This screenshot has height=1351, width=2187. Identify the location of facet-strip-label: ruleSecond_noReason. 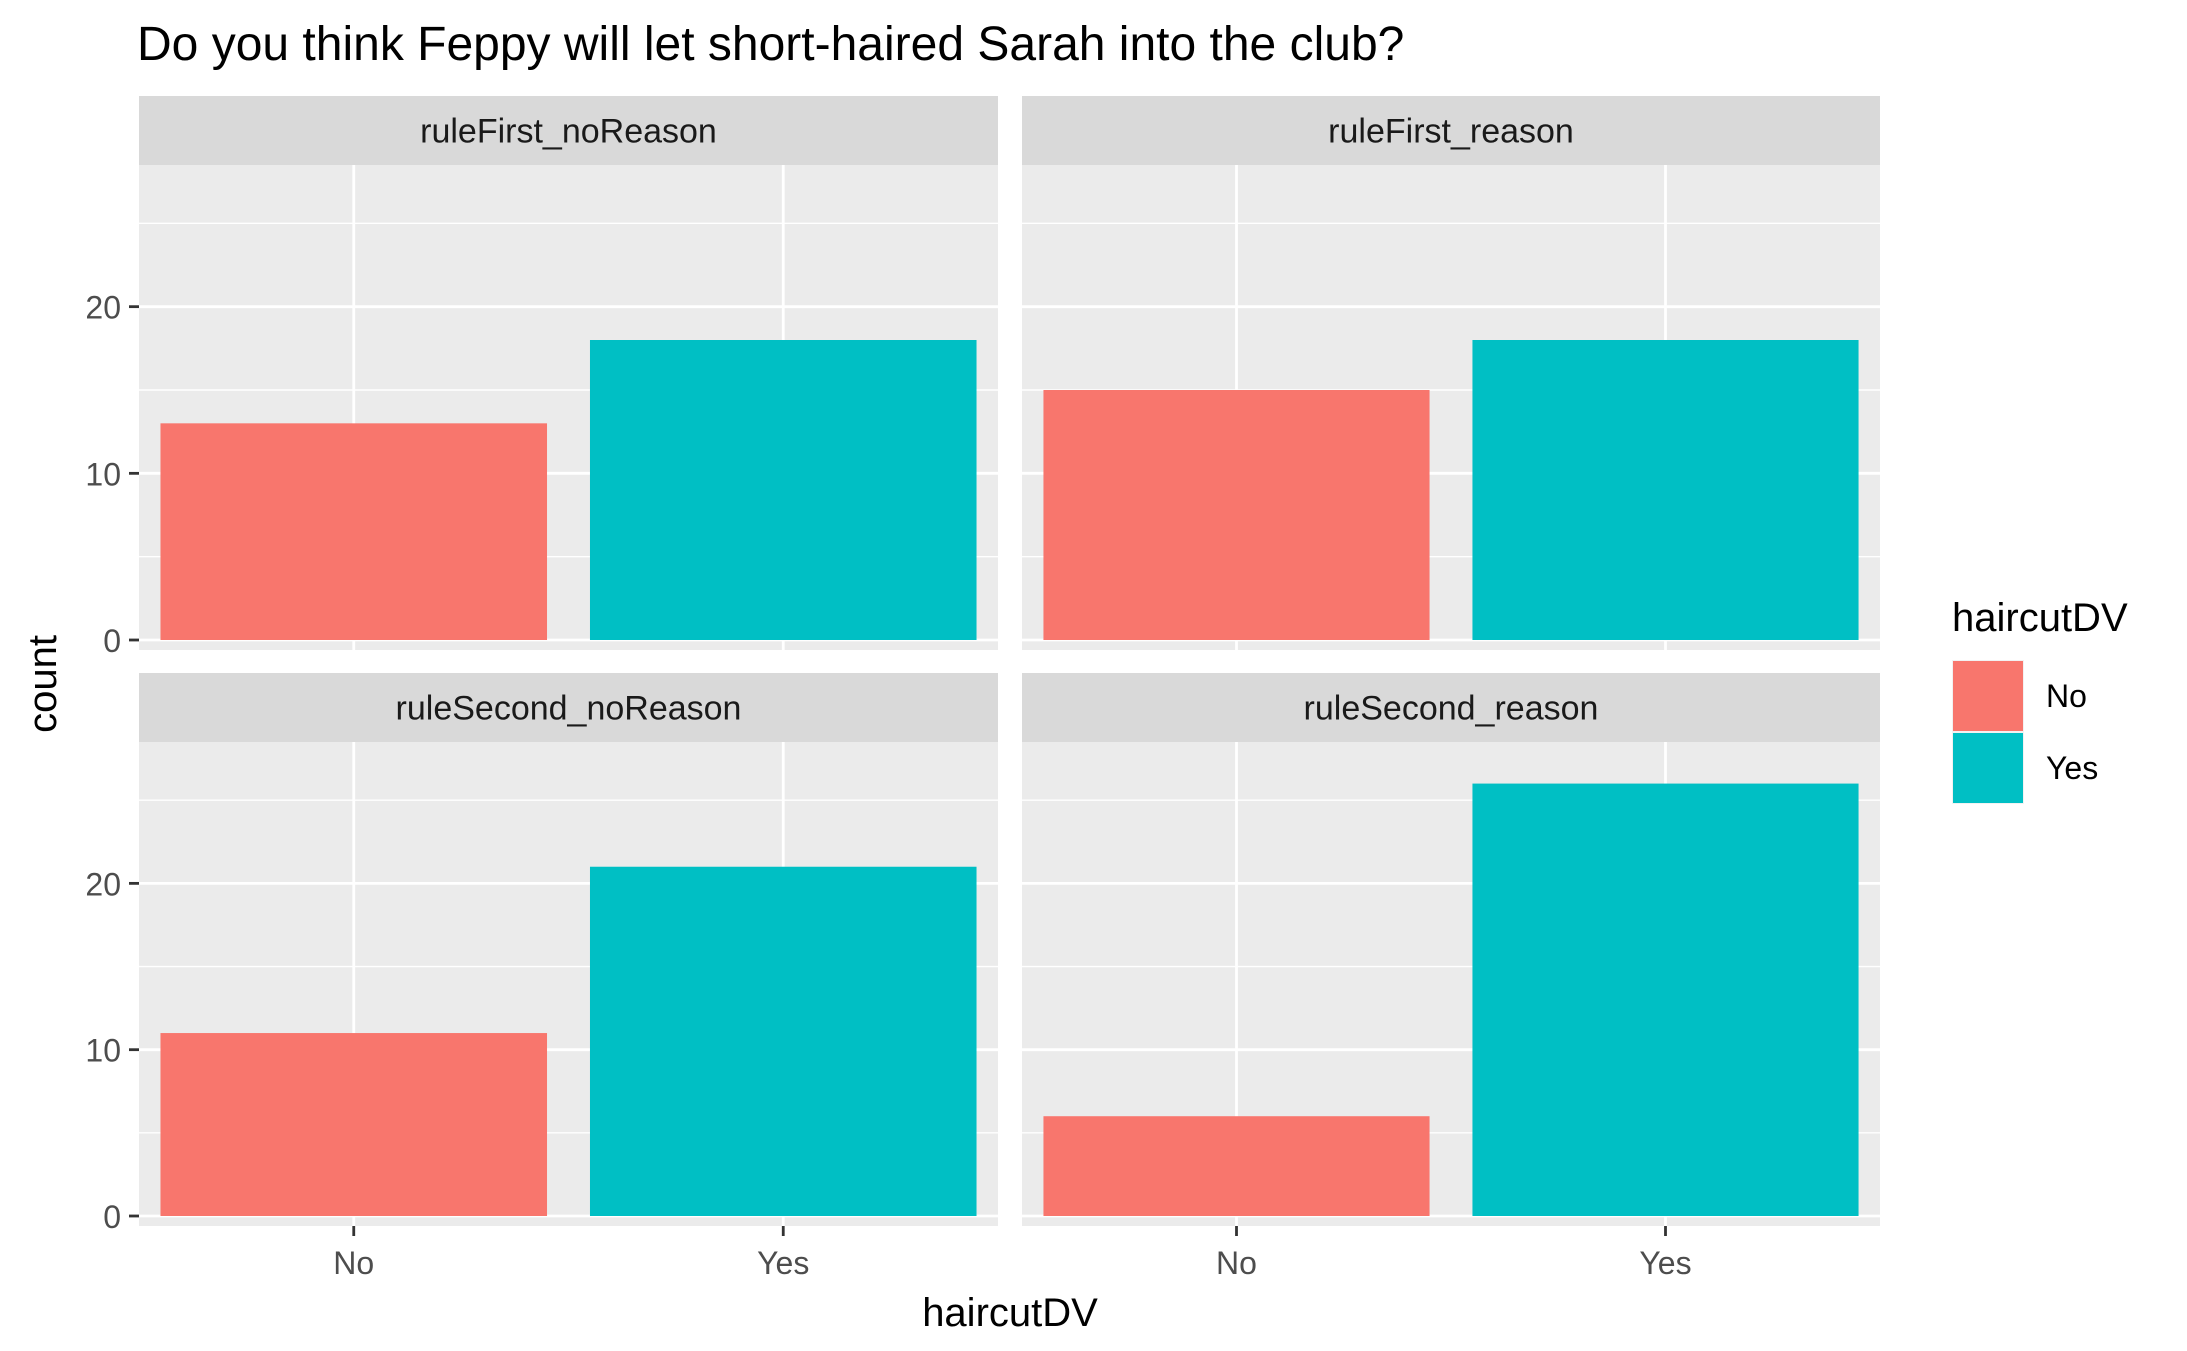
(569, 709).